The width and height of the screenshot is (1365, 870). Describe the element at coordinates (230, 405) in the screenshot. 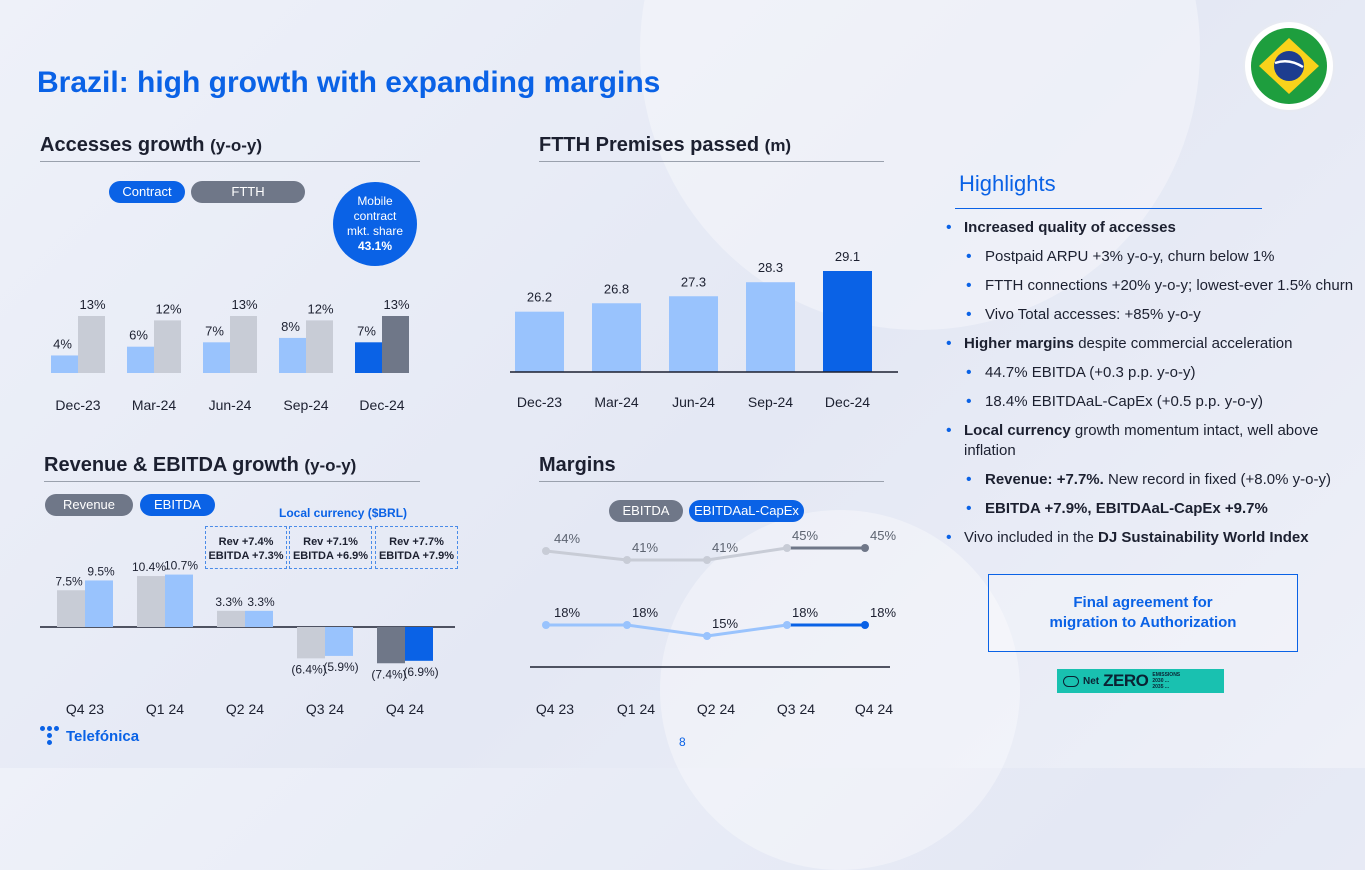

I see `x-tick-label: Jun-24` at that location.